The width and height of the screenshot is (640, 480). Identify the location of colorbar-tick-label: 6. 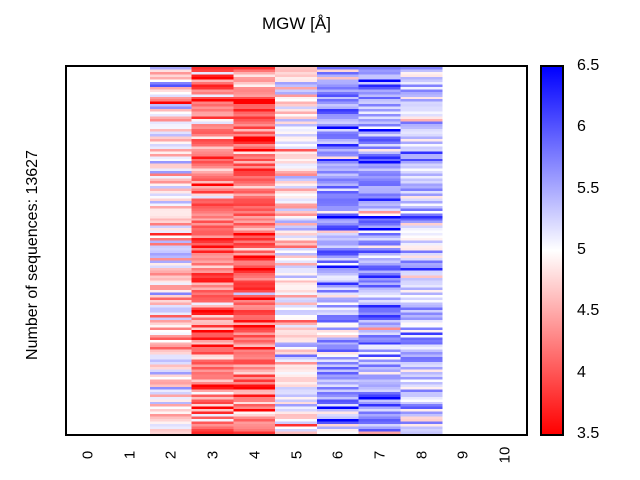
(581, 127).